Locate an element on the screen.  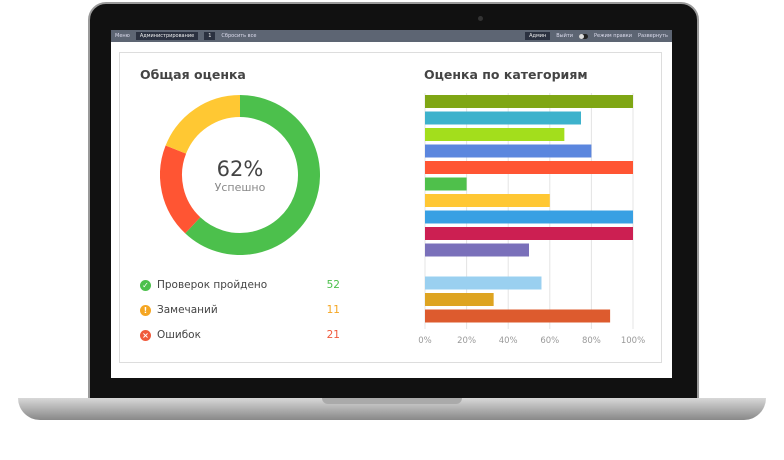
check-icon: ✓ is located at coordinates (145, 285).